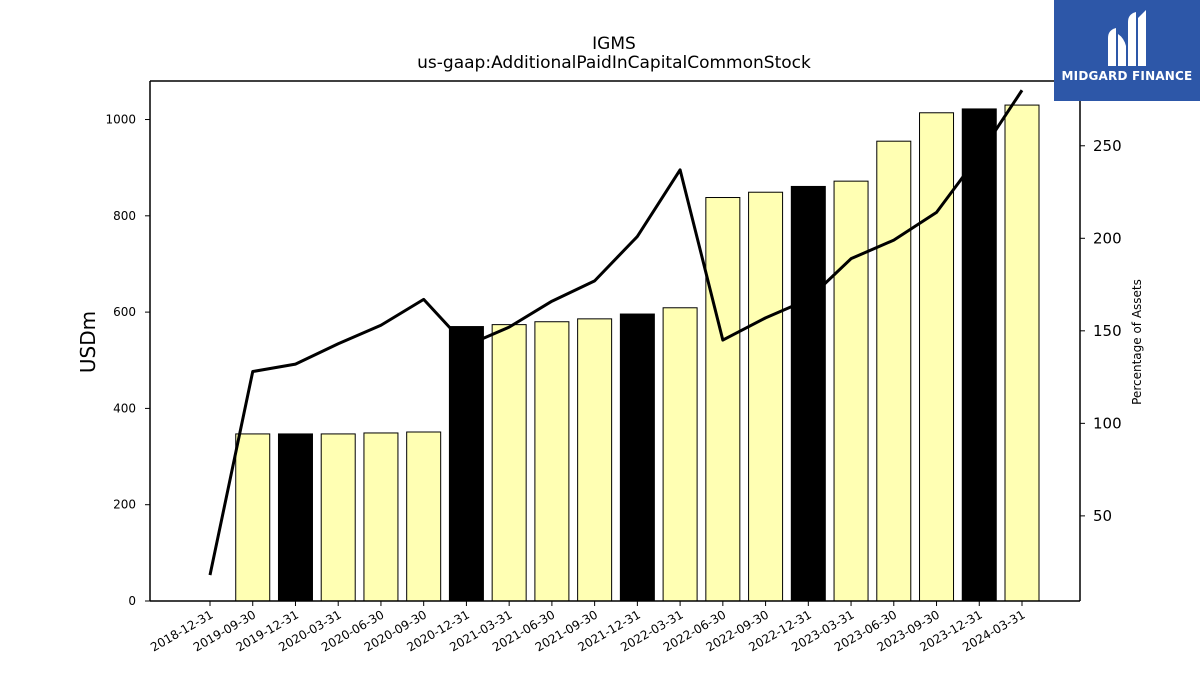 Image resolution: width=1200 pixels, height=675 pixels. I want to click on logo-text: MIDGARD FINANCE, so click(1127, 76).